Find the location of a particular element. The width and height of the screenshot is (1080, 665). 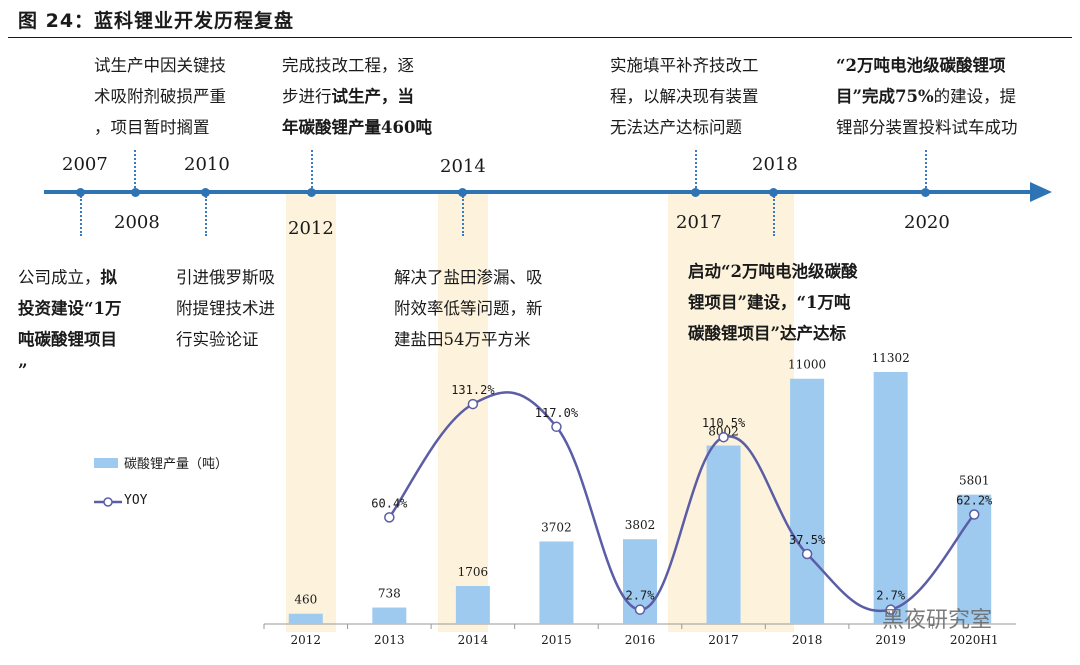

yoy-point-2015 is located at coordinates (556, 427).